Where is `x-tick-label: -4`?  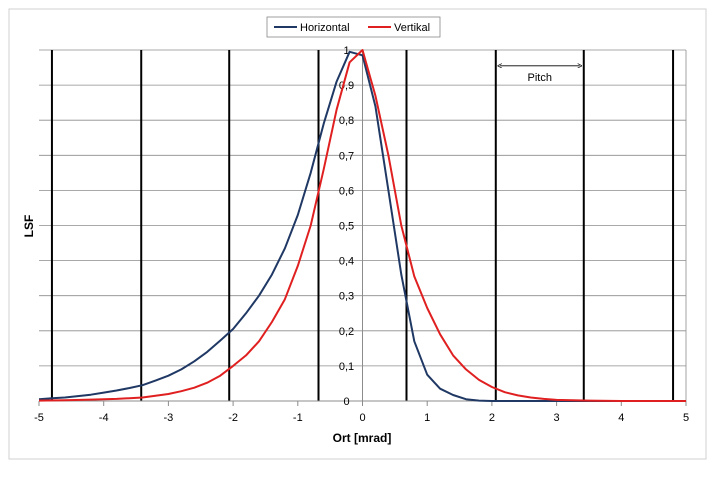
x-tick-label: -4 is located at coordinates (104, 418).